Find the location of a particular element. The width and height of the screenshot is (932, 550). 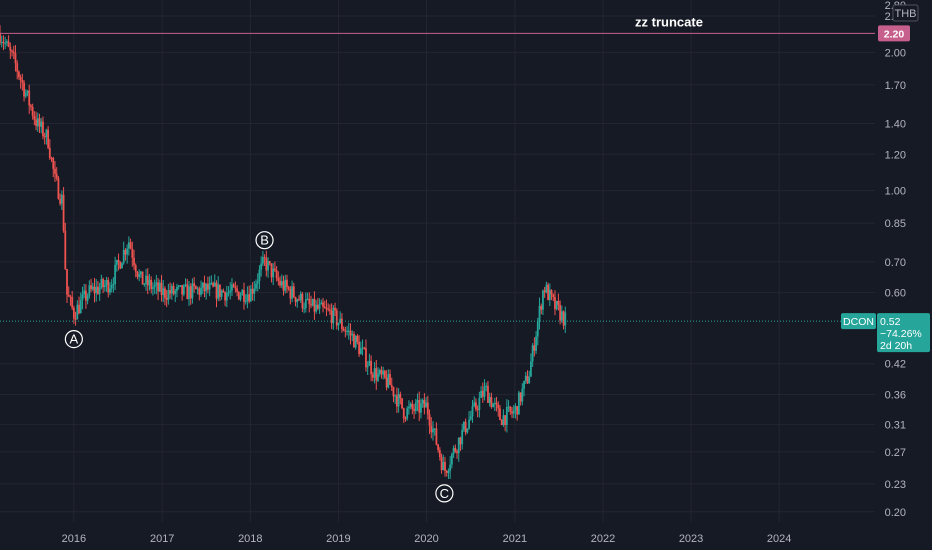

svg-text: C is located at coordinates (444, 493).